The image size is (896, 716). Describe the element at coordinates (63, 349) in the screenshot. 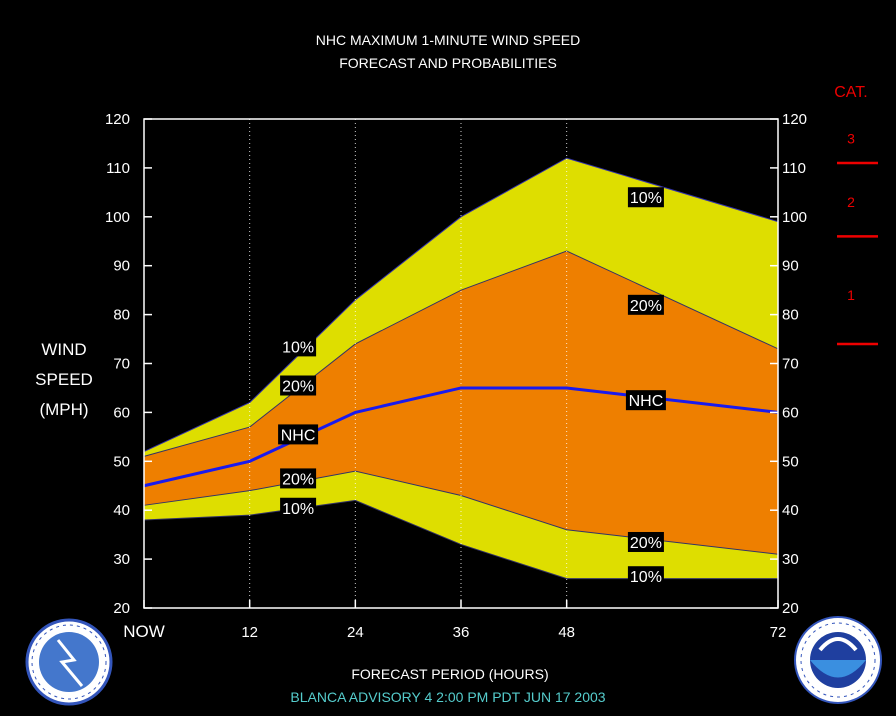

I see `y-axis-label: WIND` at that location.